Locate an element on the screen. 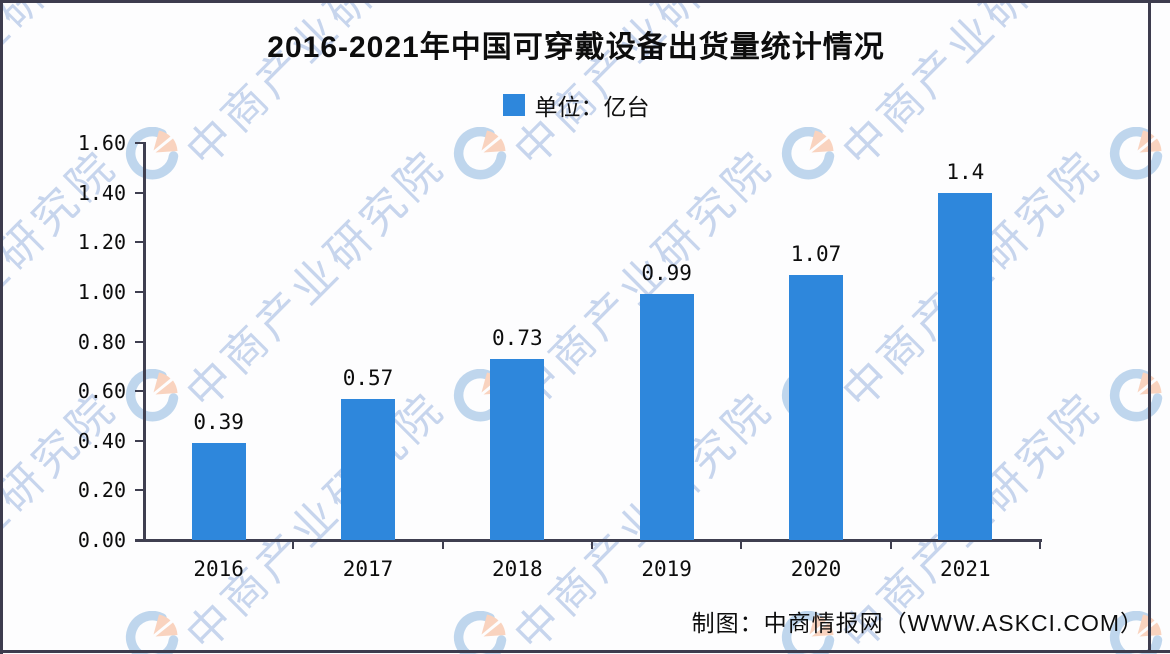 The image size is (1170, 654). x-tick-label: 2020 is located at coordinates (816, 569).